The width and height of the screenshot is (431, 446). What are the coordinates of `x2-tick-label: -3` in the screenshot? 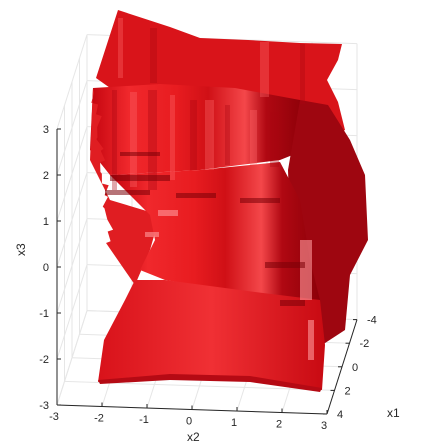 It's located at (54, 417).